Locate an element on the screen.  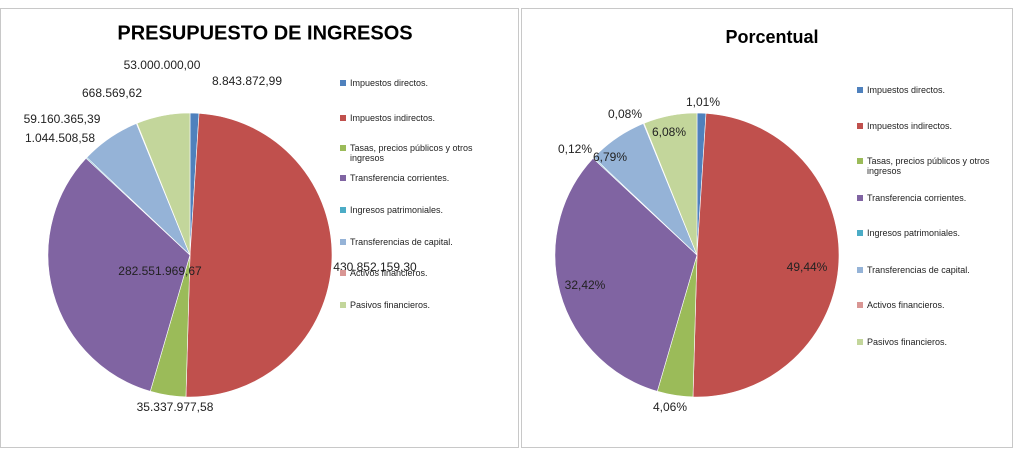
data-label: 6,79% is located at coordinates (610, 157).